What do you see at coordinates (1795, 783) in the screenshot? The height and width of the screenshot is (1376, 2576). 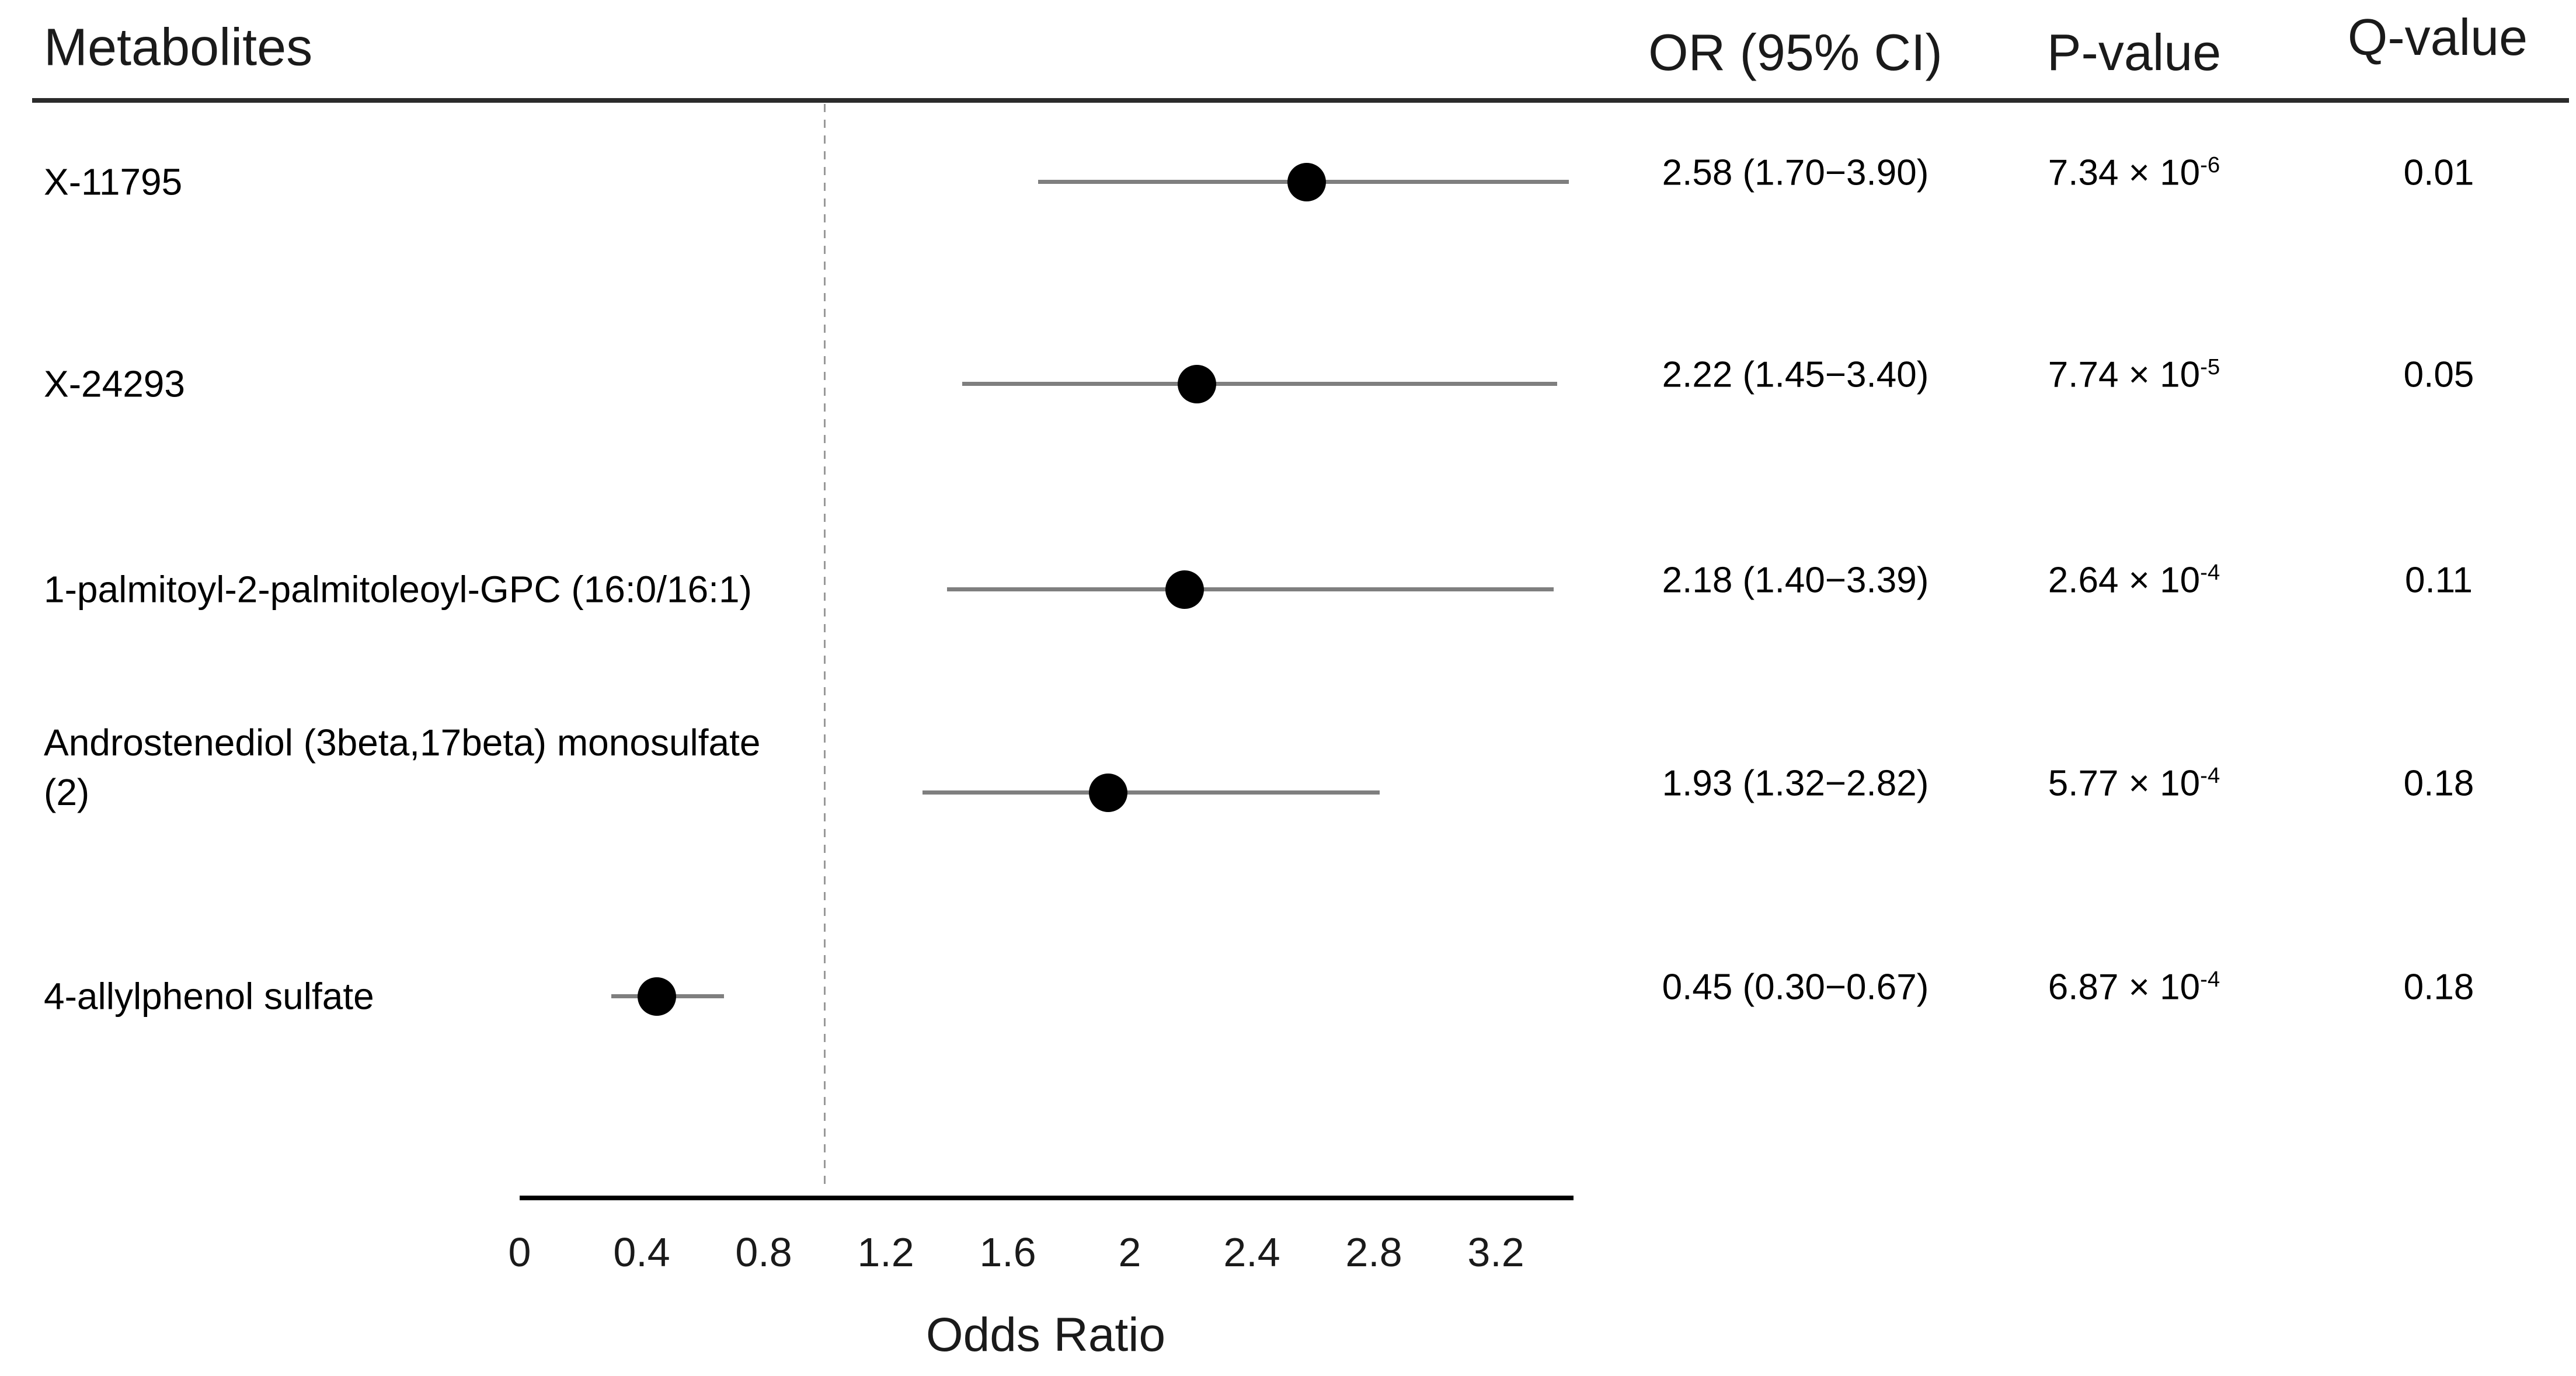 I see `or-ci-value: 1.93 (1.32−2.82)` at bounding box center [1795, 783].